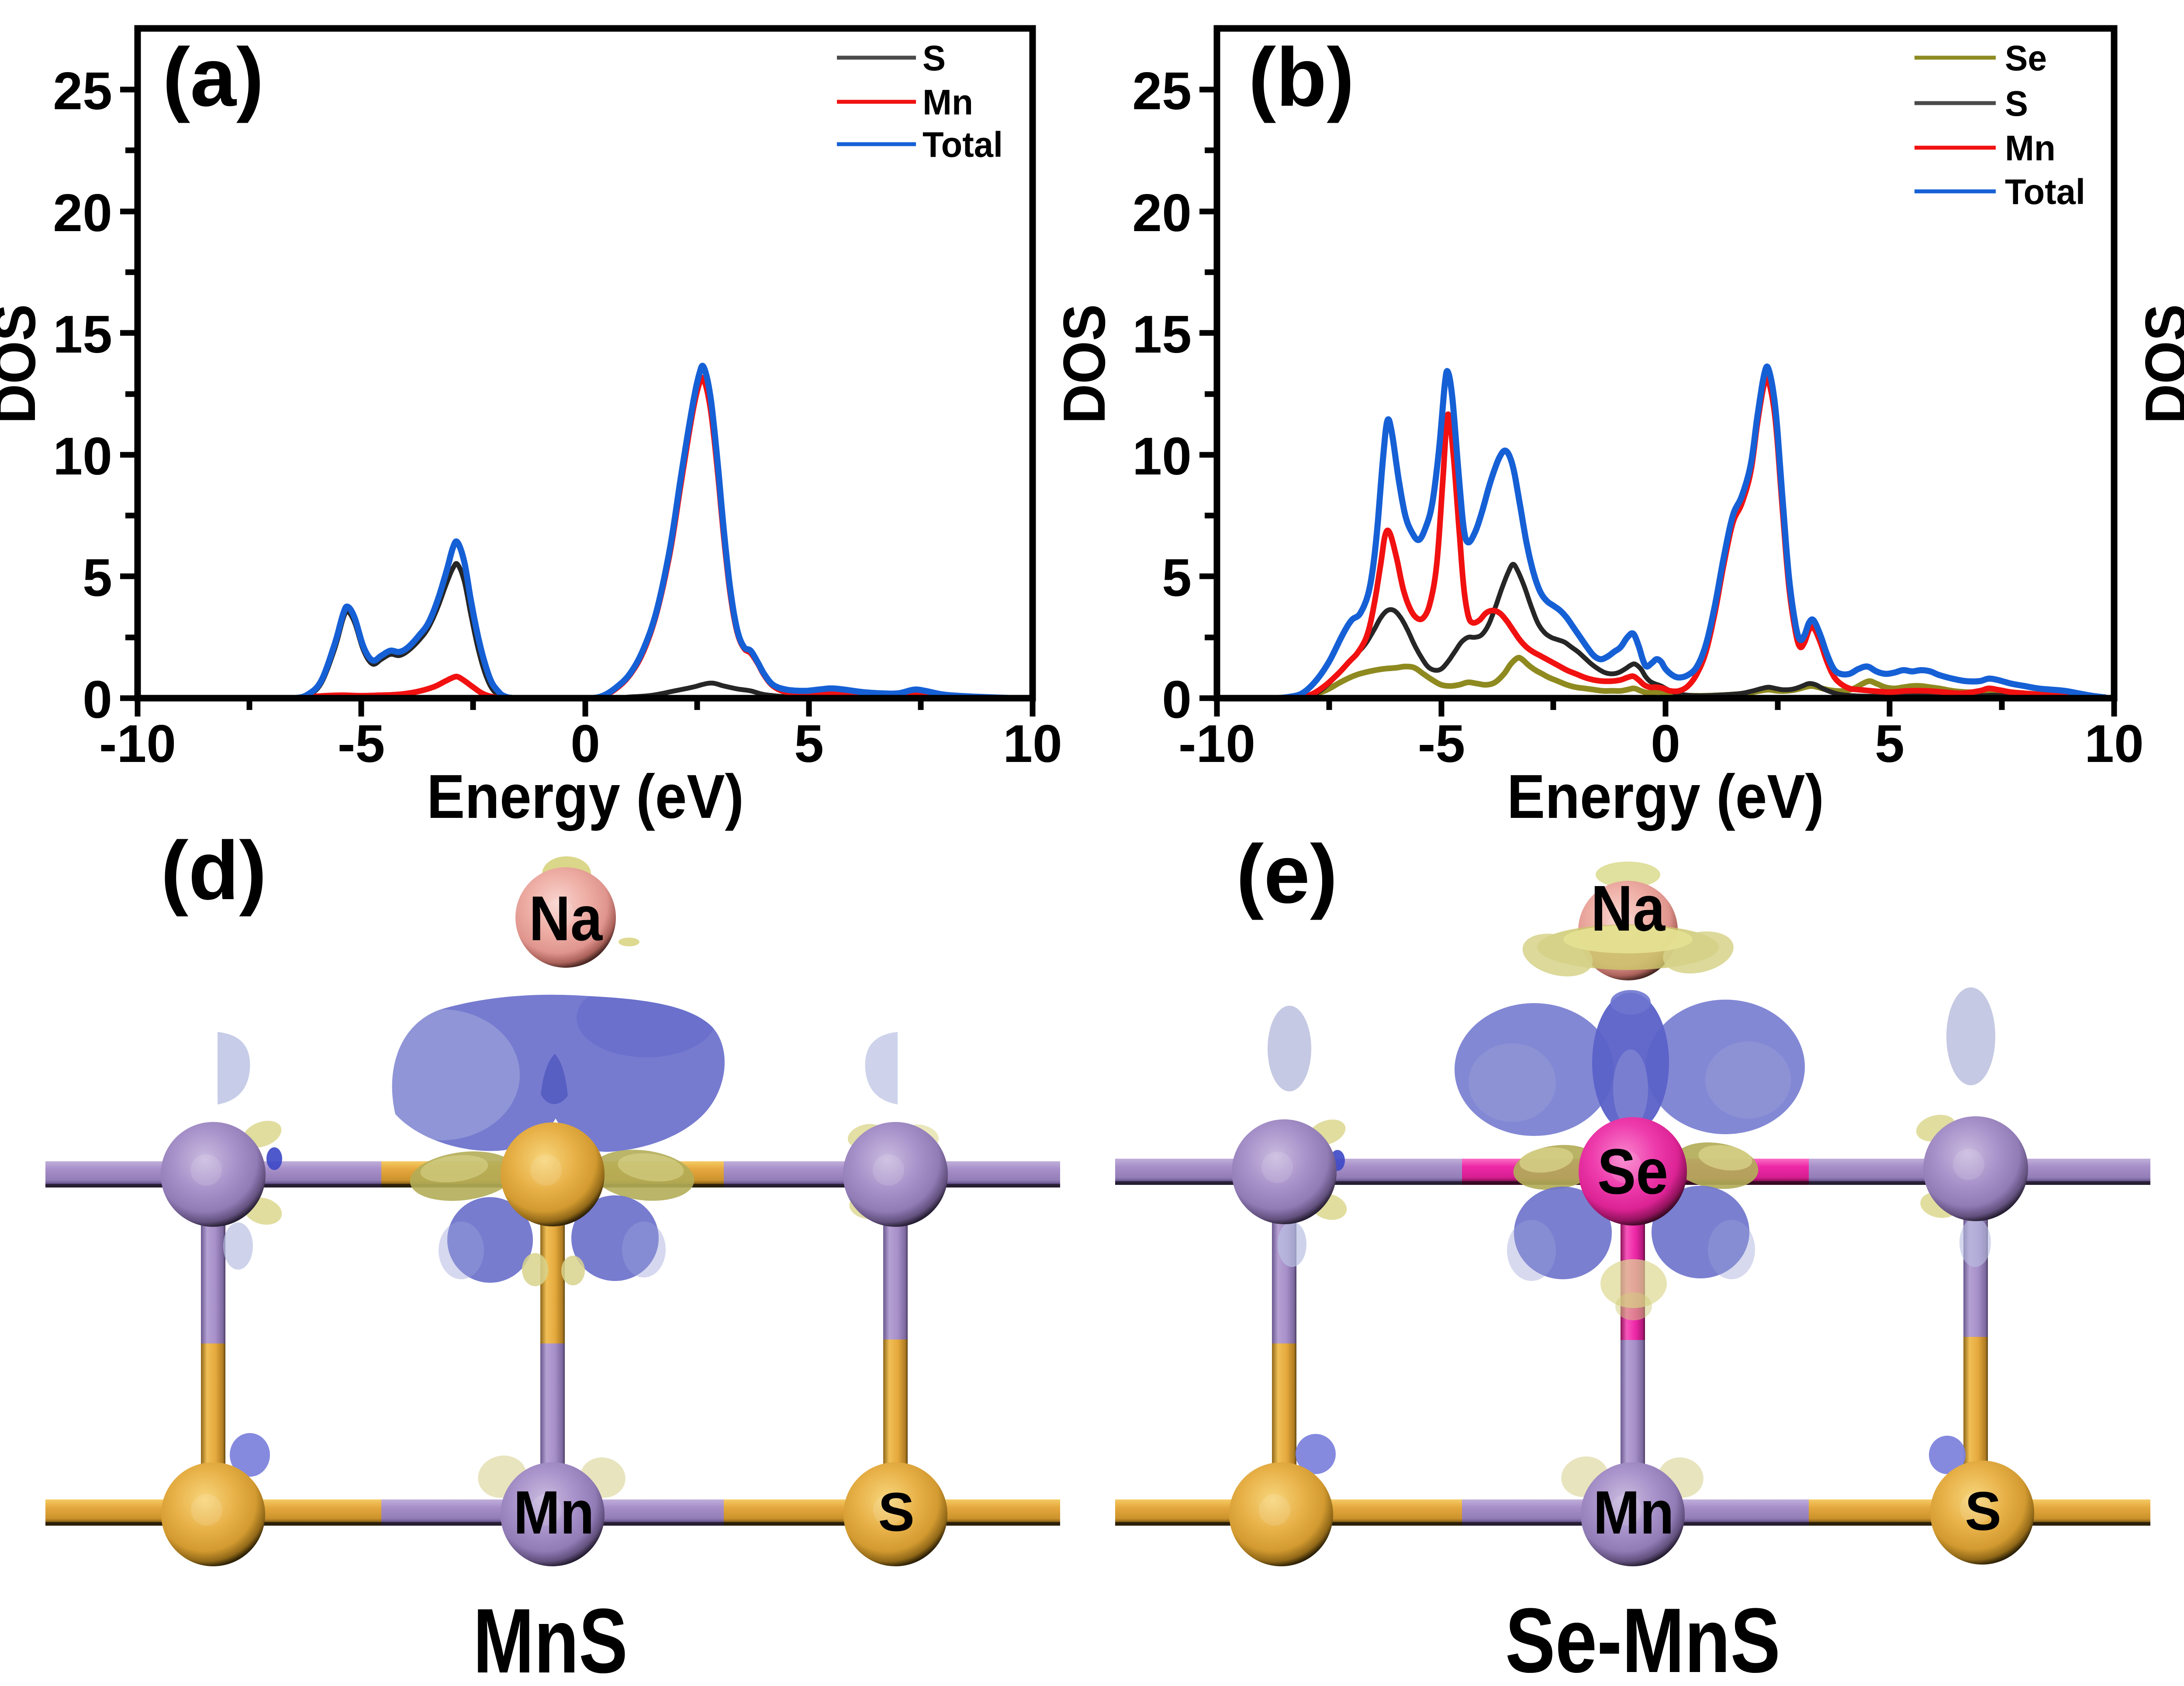 This screenshot has height=1686, width=2184. I want to click on svg-text: (a), so click(213, 77).